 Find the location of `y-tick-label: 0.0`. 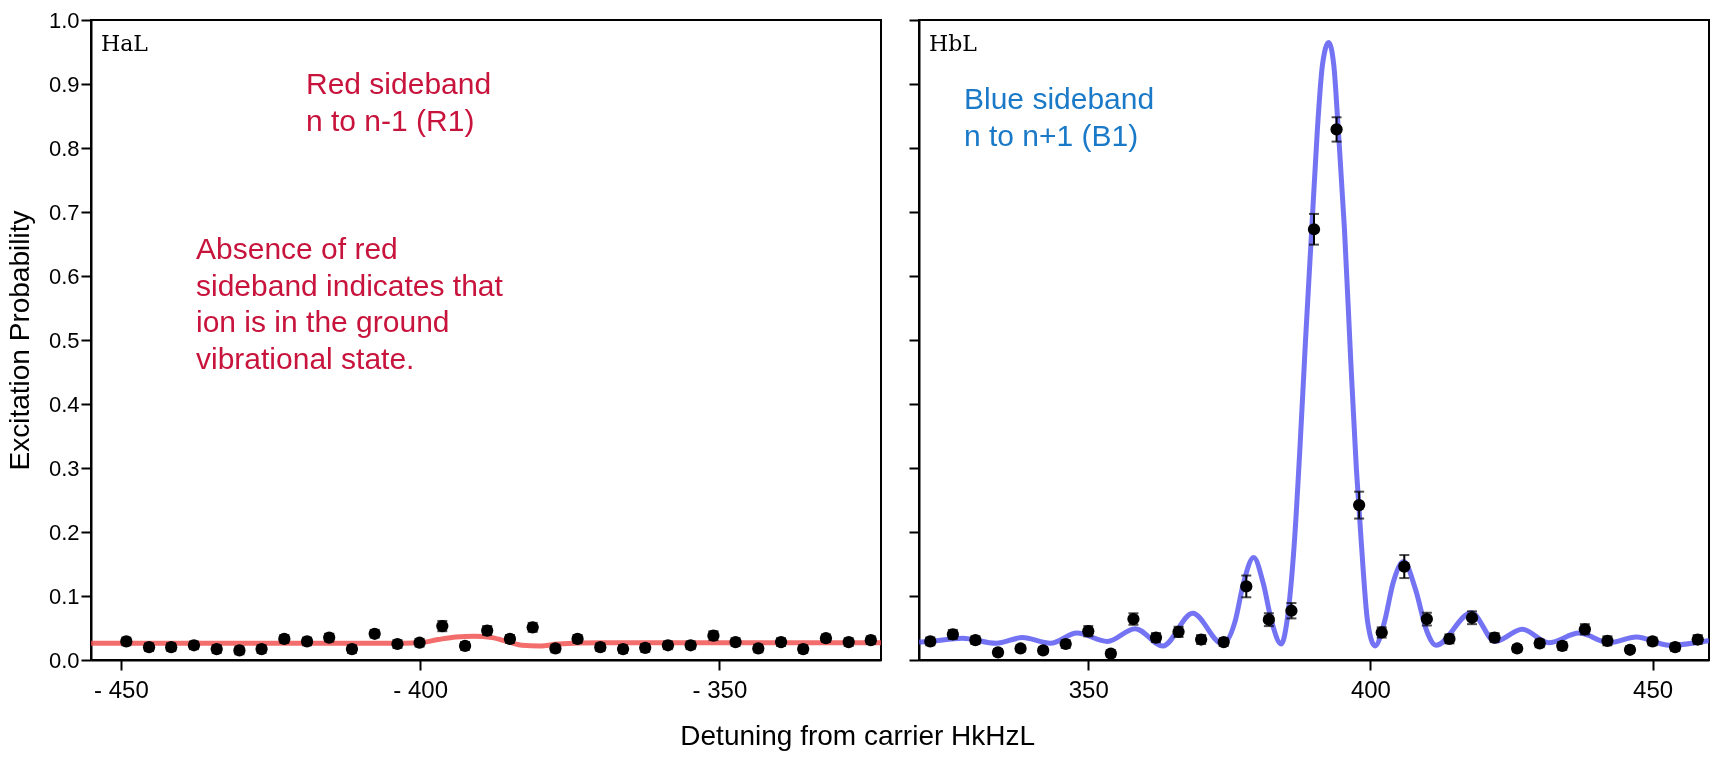

y-tick-label: 0.0 is located at coordinates (64, 660).